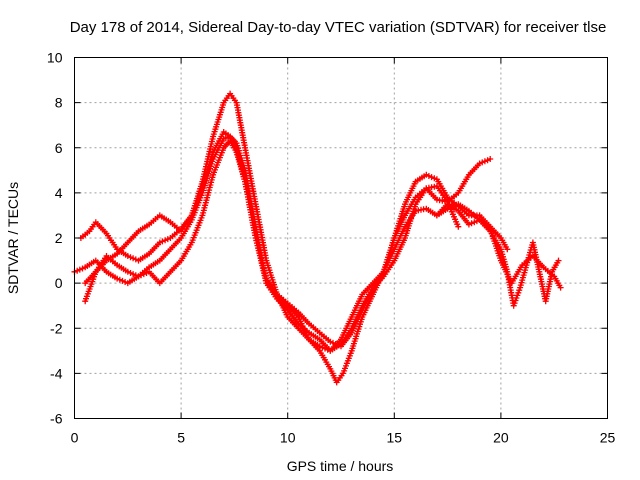 This screenshot has width=640, height=480. Describe the element at coordinates (56, 419) in the screenshot. I see `y-tick-label: -6` at that location.